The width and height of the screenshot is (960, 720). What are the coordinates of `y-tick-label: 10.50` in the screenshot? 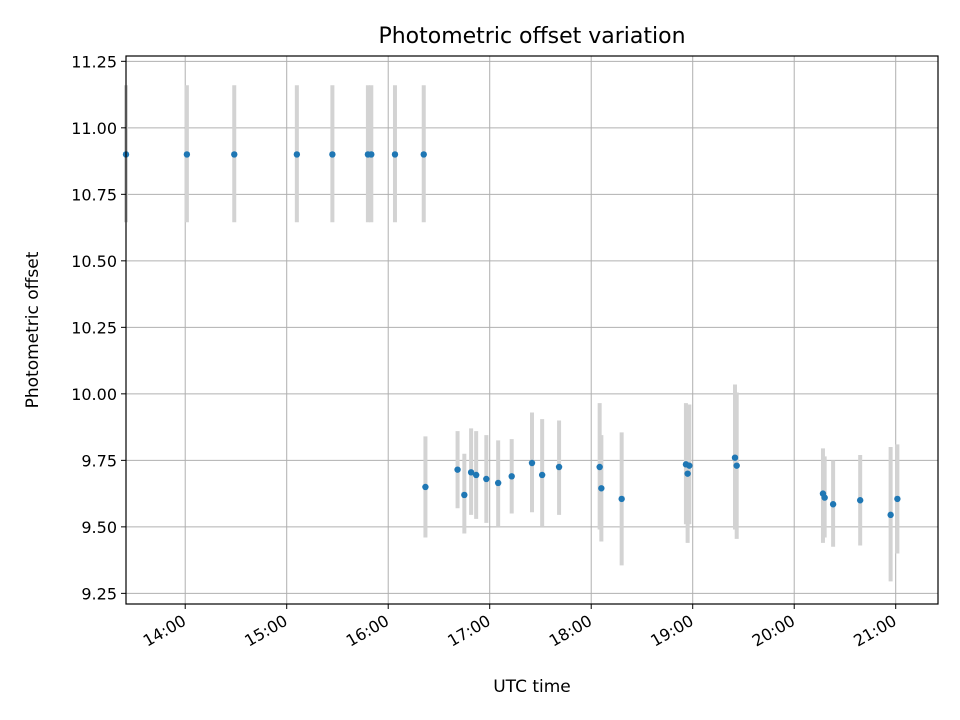 It's located at (94, 261).